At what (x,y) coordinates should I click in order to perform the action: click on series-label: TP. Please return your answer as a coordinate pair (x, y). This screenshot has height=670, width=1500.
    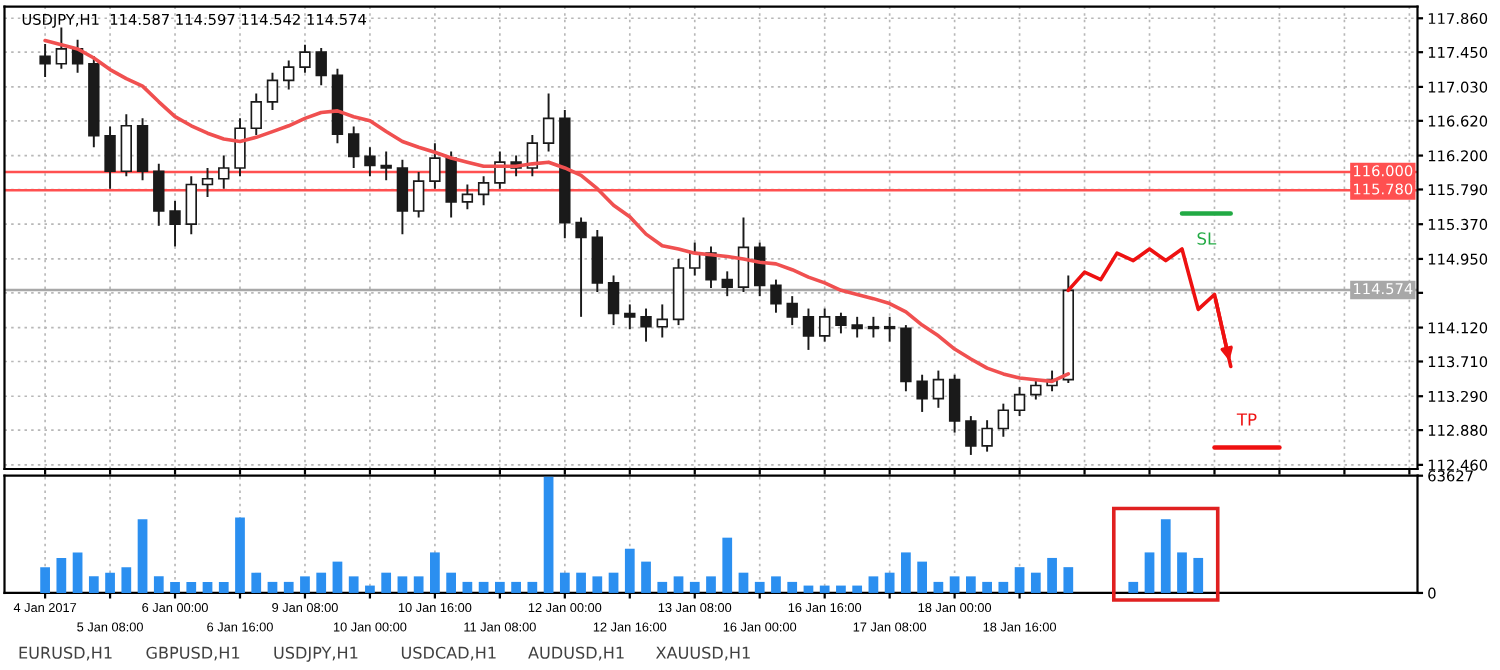
    Looking at the image, I should click on (1246, 419).